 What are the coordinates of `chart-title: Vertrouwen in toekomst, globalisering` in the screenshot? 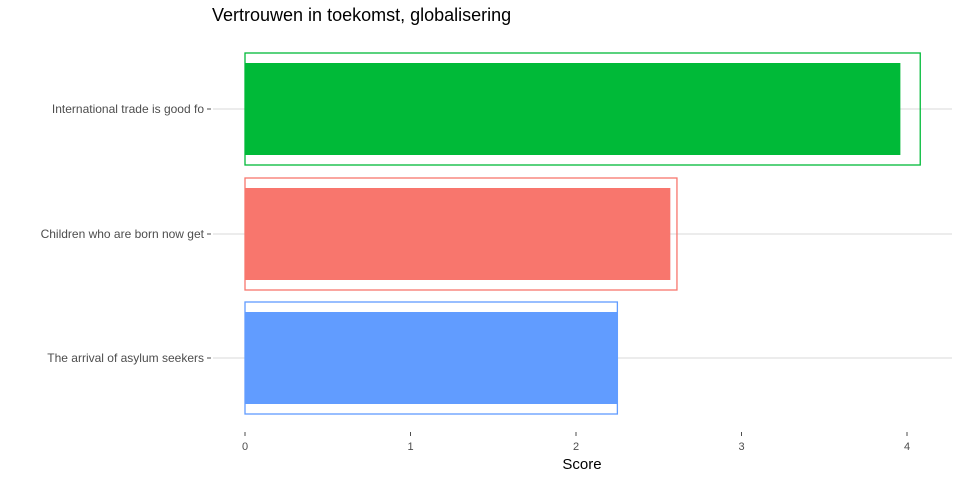 It's located at (361, 15).